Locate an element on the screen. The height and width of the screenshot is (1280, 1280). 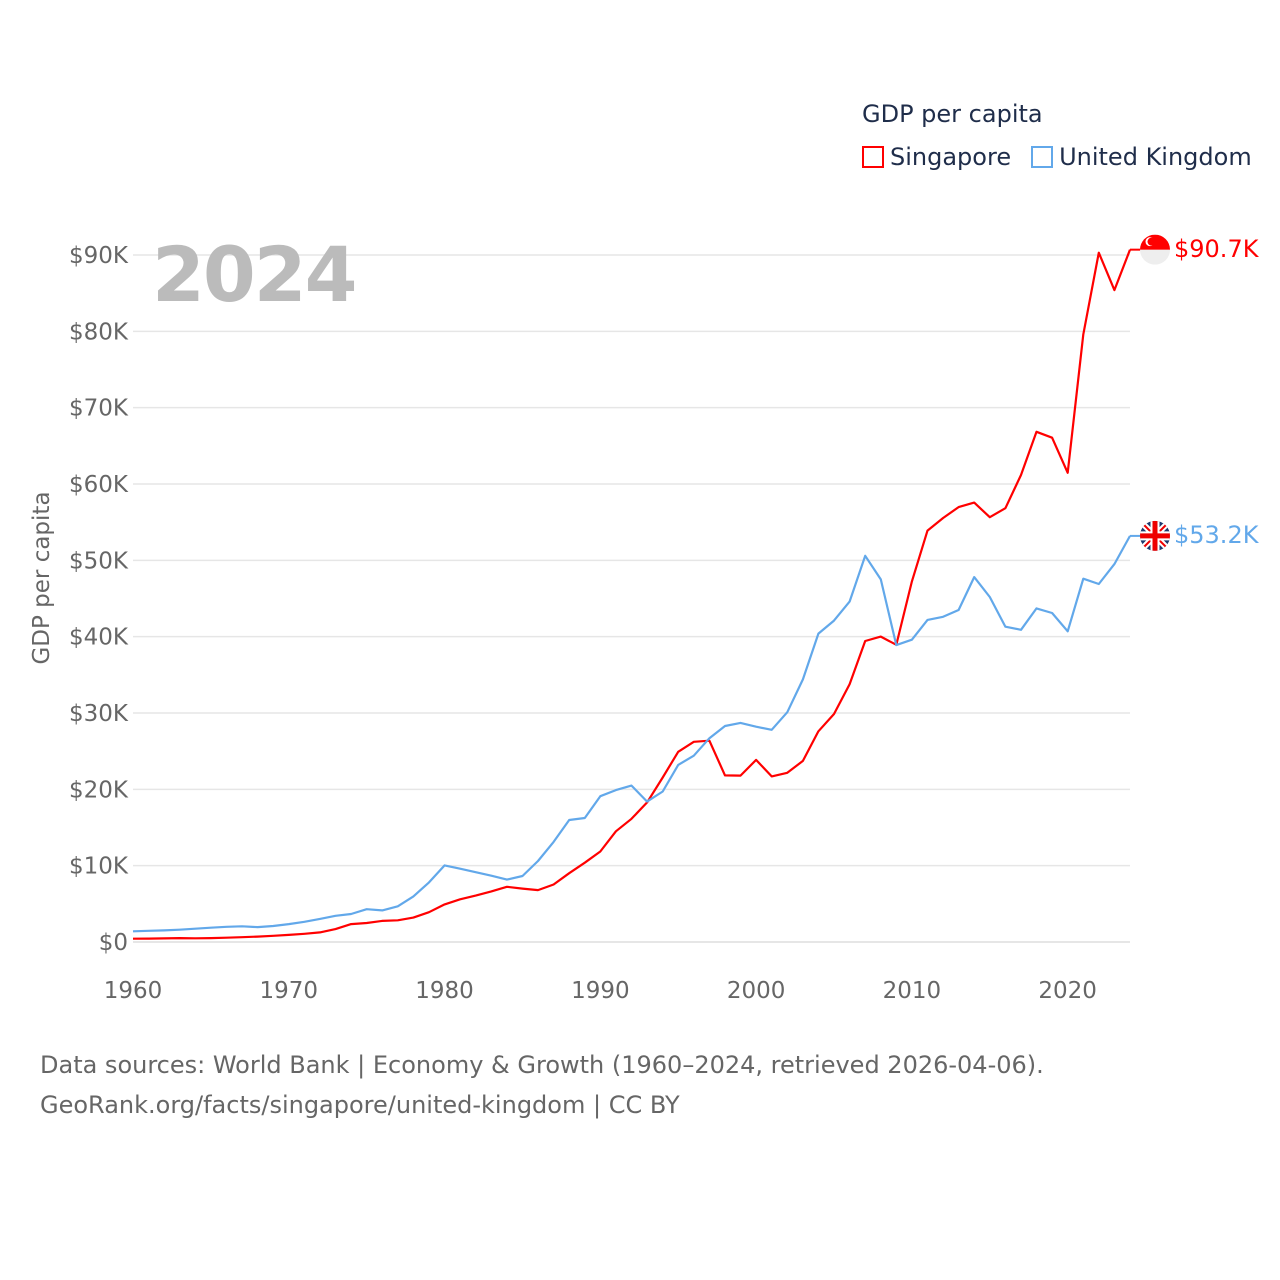
legend-item-united-kingdom: United Kingdom is located at coordinates (1141, 157).